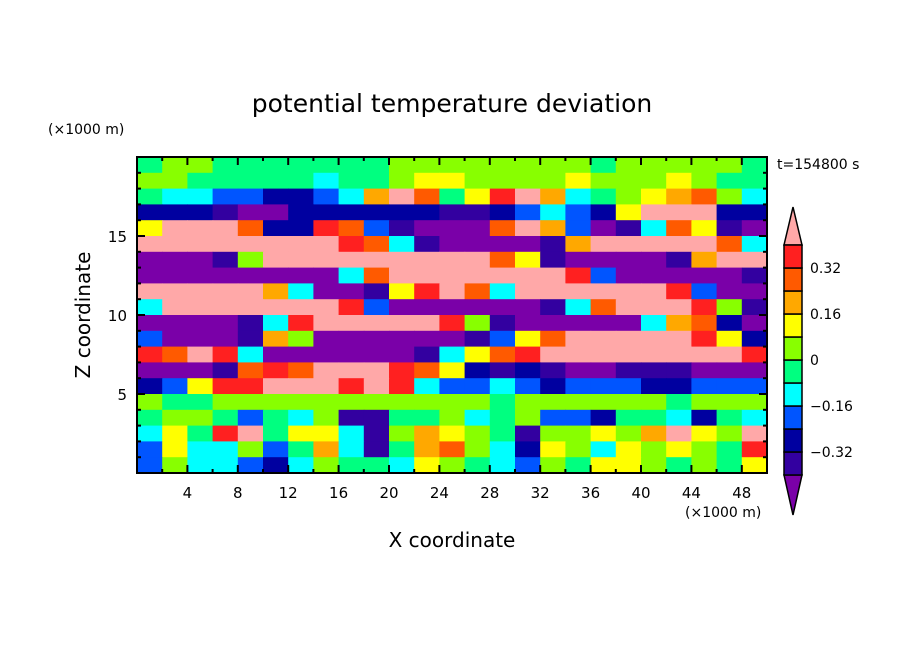 The image size is (904, 654). Describe the element at coordinates (452, 540) in the screenshot. I see `x-axis-label: X coordinate` at that location.